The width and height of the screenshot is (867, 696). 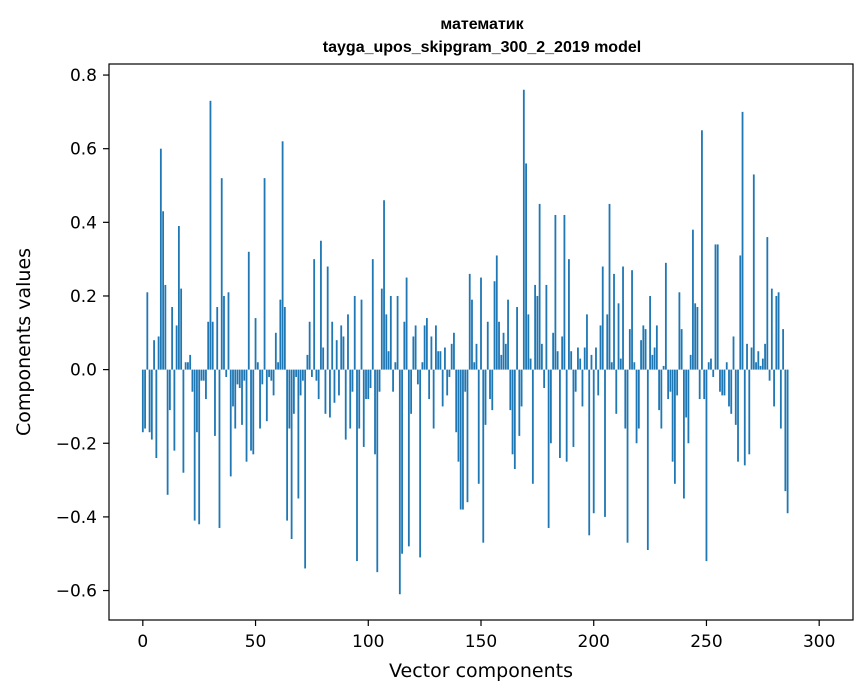 What do you see at coordinates (82, 334) in the screenshot?
I see `y-axis-ticks: −0.6 −0.4 −0.2 0.0 0.2 0.4 0.6 0.8` at bounding box center [82, 334].